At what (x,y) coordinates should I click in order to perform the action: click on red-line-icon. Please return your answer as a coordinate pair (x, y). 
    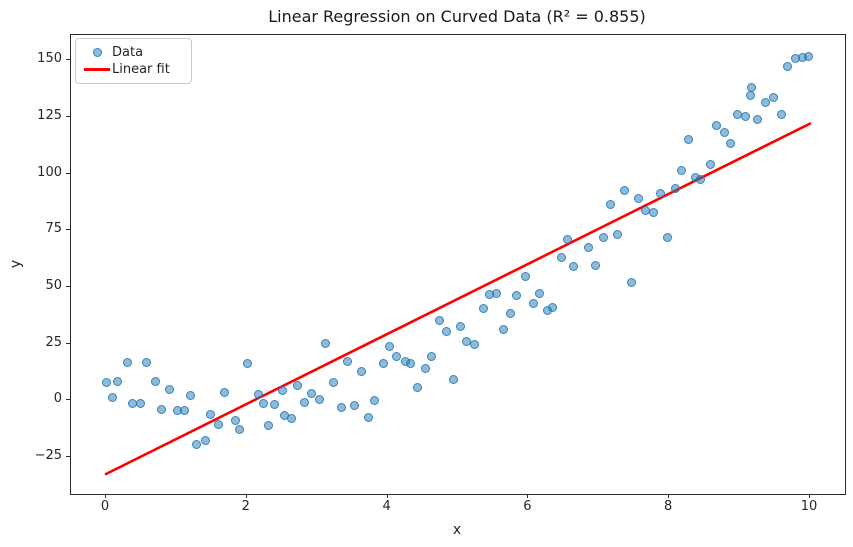
    Looking at the image, I should click on (97, 69).